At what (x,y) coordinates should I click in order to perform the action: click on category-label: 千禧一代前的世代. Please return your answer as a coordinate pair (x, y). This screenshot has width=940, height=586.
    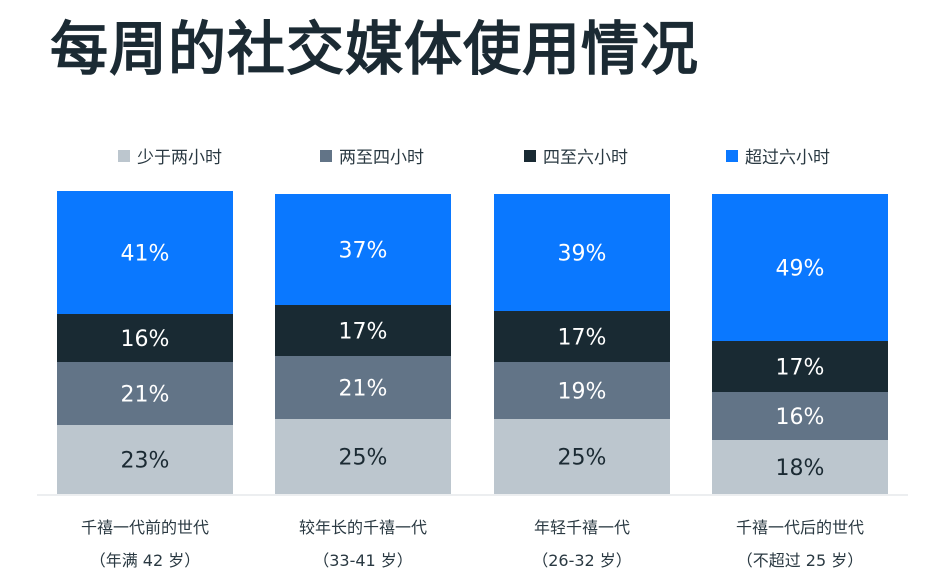
    Looking at the image, I should click on (145, 527).